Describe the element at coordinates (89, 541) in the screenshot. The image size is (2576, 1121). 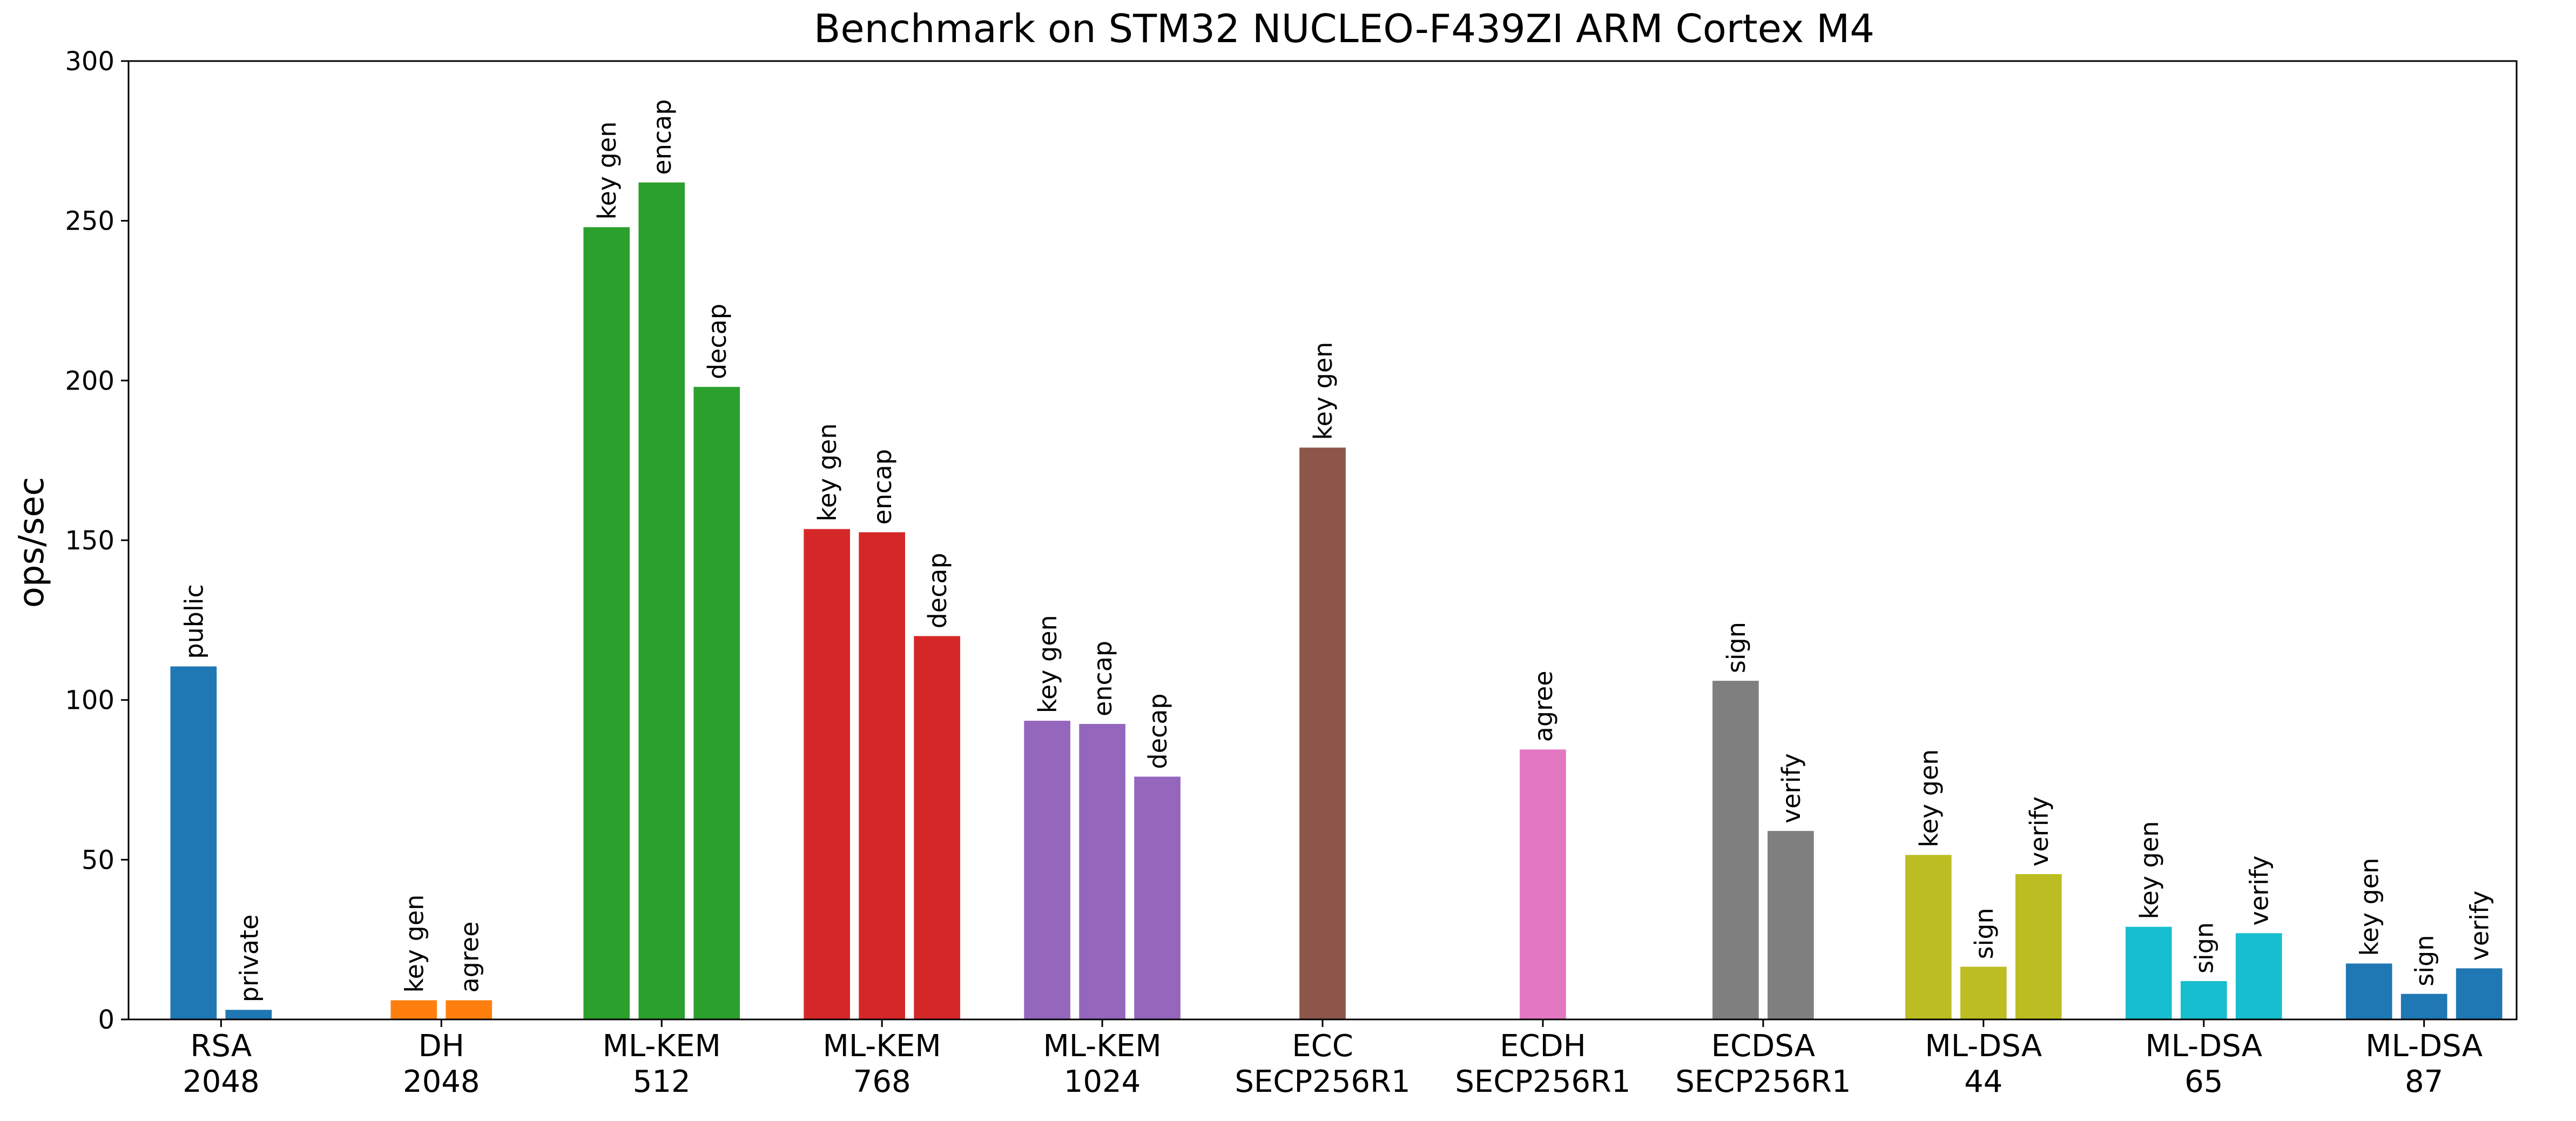
I see `y-tick-label: 150` at that location.